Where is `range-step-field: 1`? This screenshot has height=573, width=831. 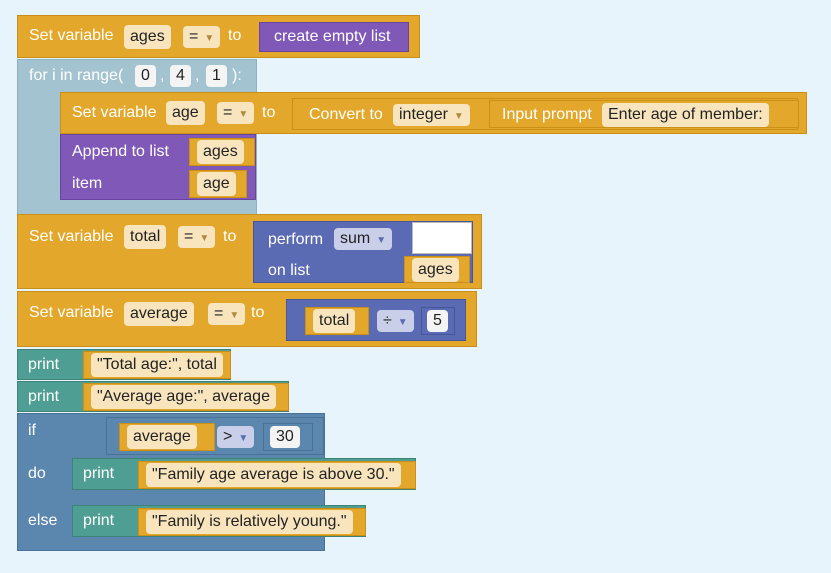 range-step-field: 1 is located at coordinates (216, 76).